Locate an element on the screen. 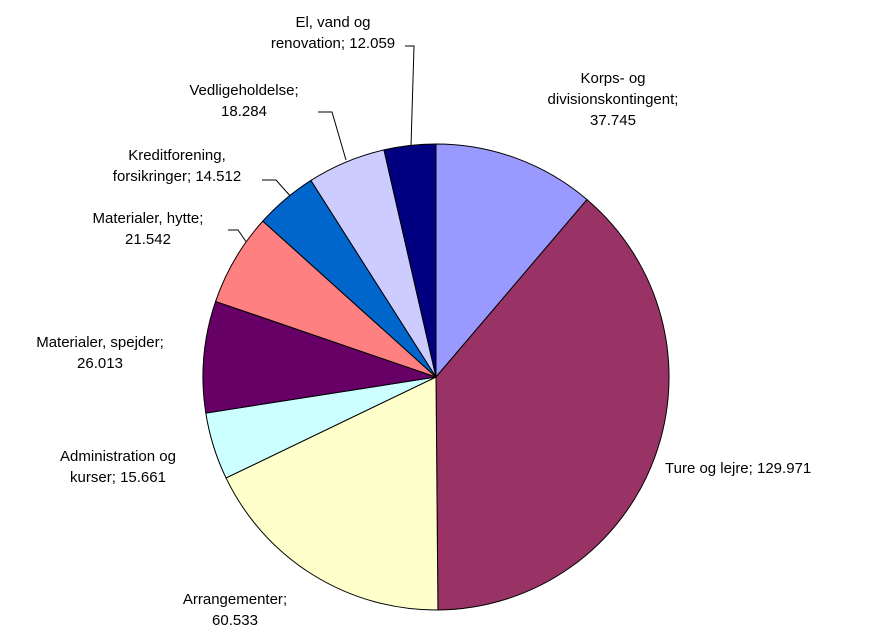  value-label: 18.284 is located at coordinates (244, 111).